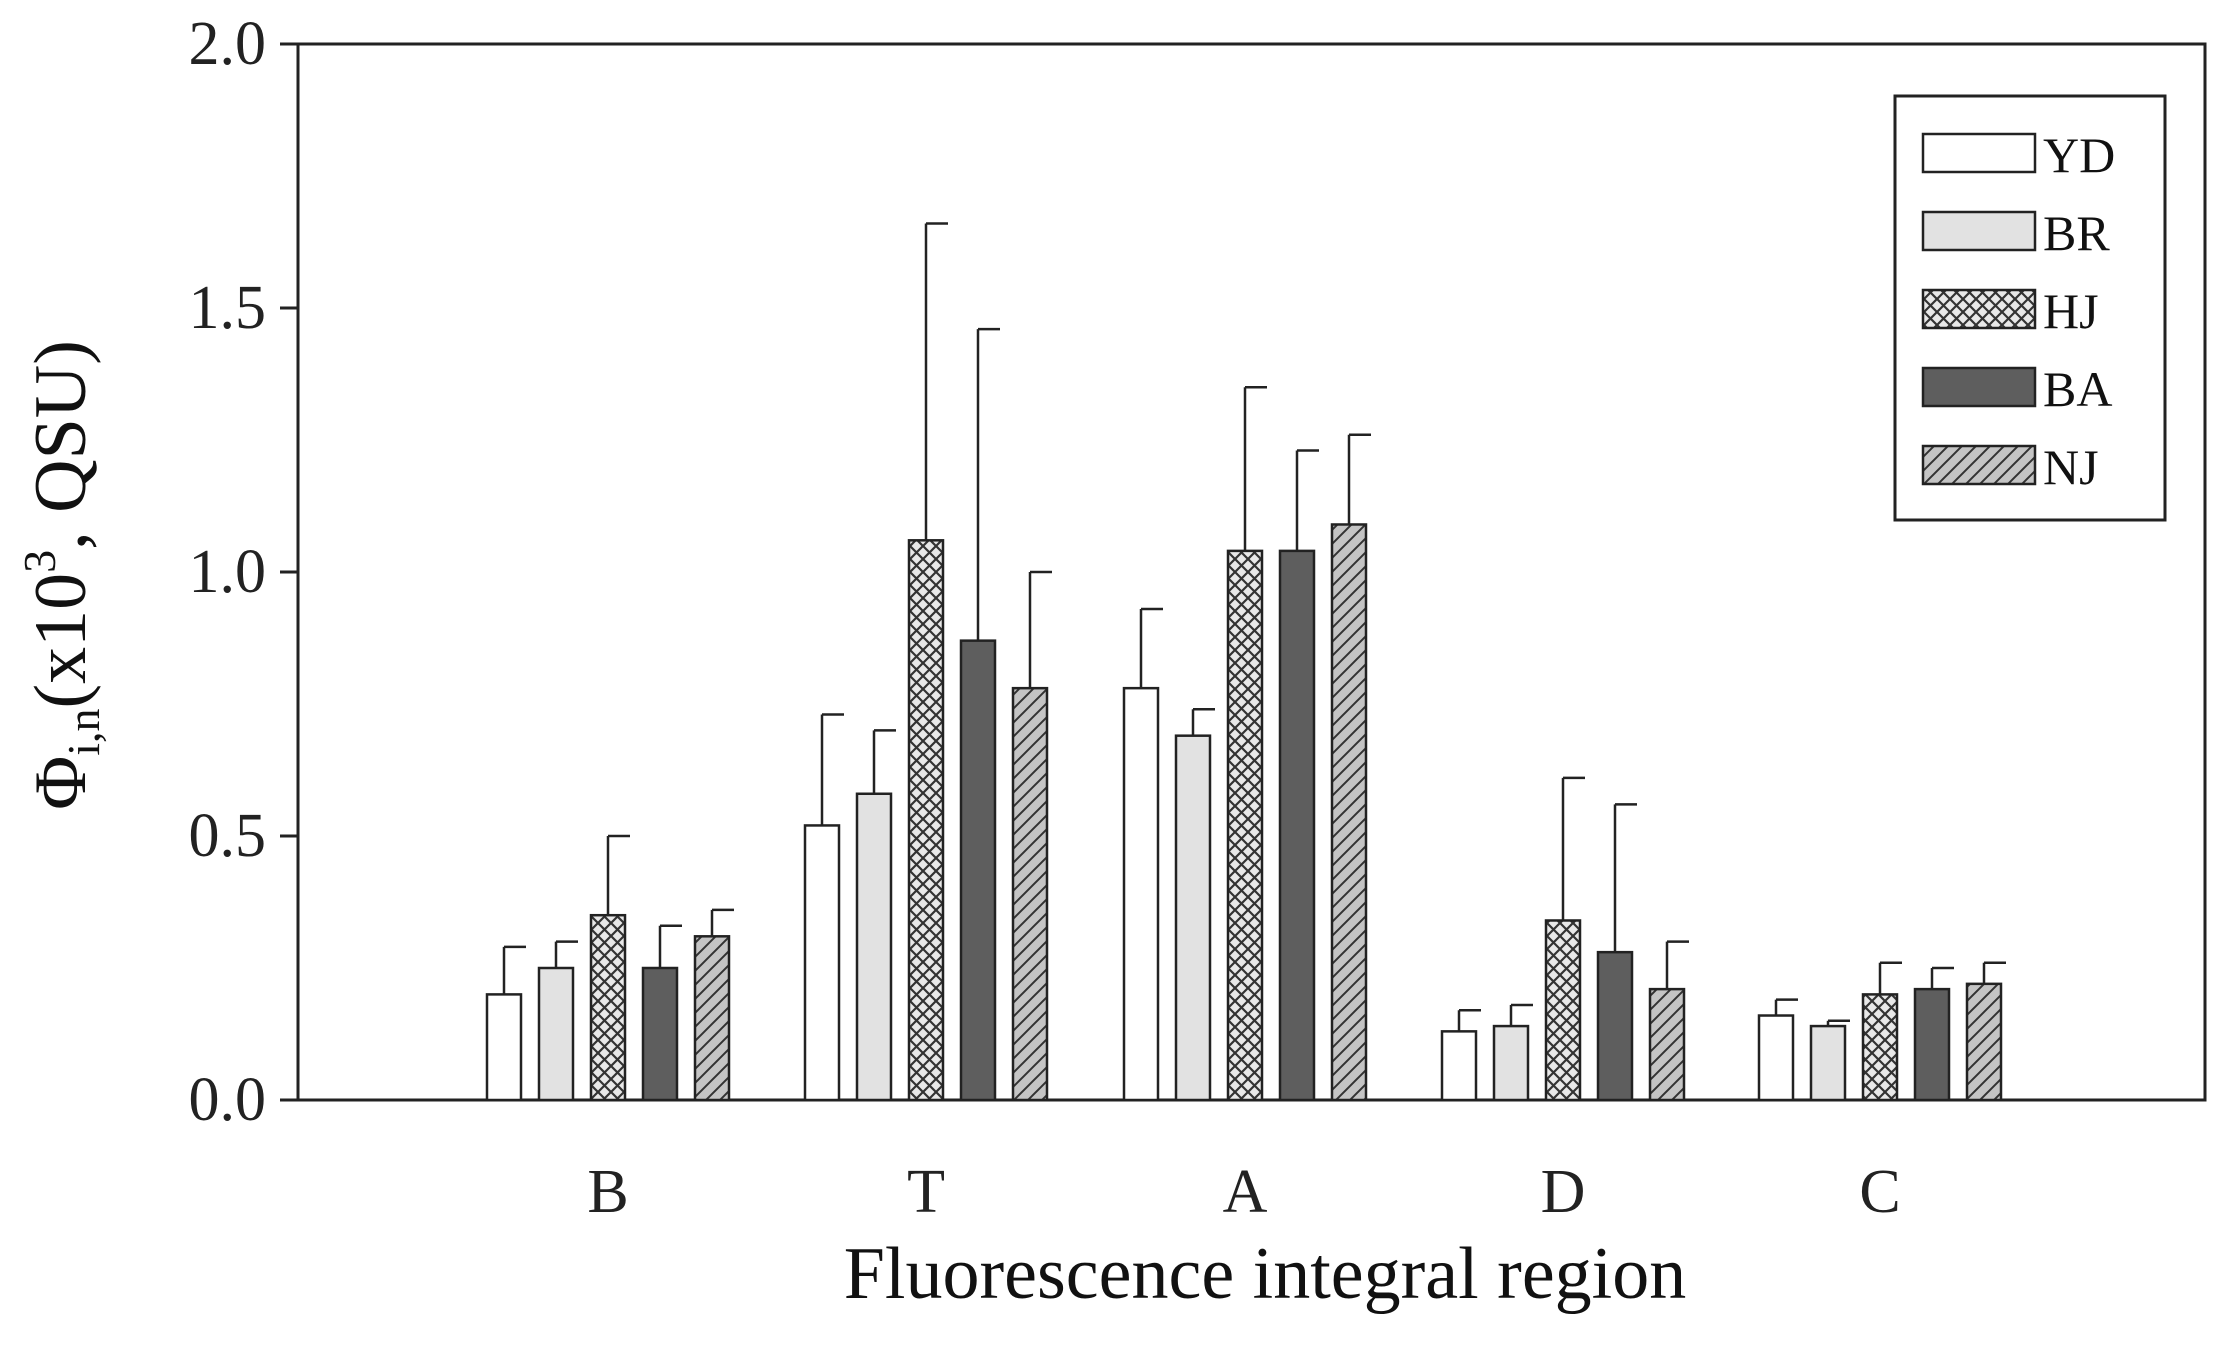 This screenshot has width=2222, height=1345. I want to click on x-tick-label: D, so click(1563, 1192).